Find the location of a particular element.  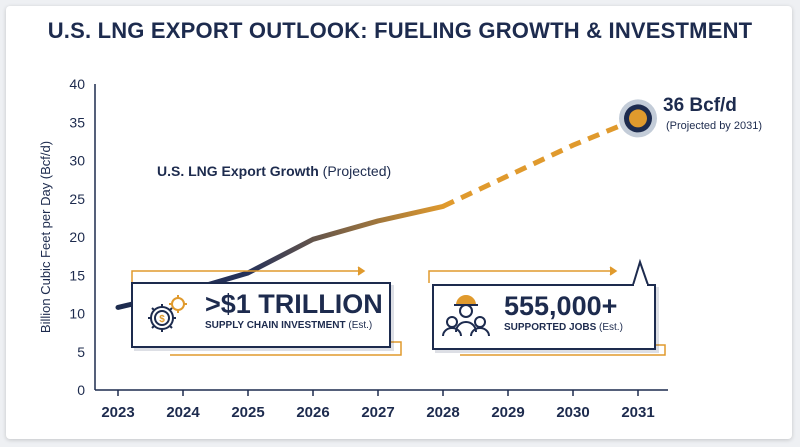

gears-dollar-icon: $ is located at coordinates (167, 313).